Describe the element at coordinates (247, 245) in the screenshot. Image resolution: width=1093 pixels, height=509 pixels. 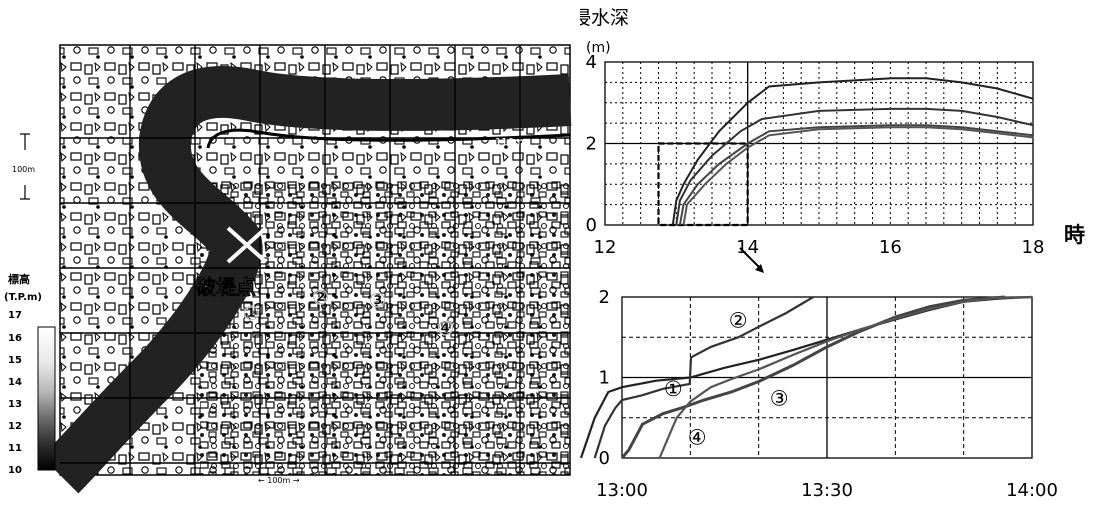
I see `breach-mark` at that location.